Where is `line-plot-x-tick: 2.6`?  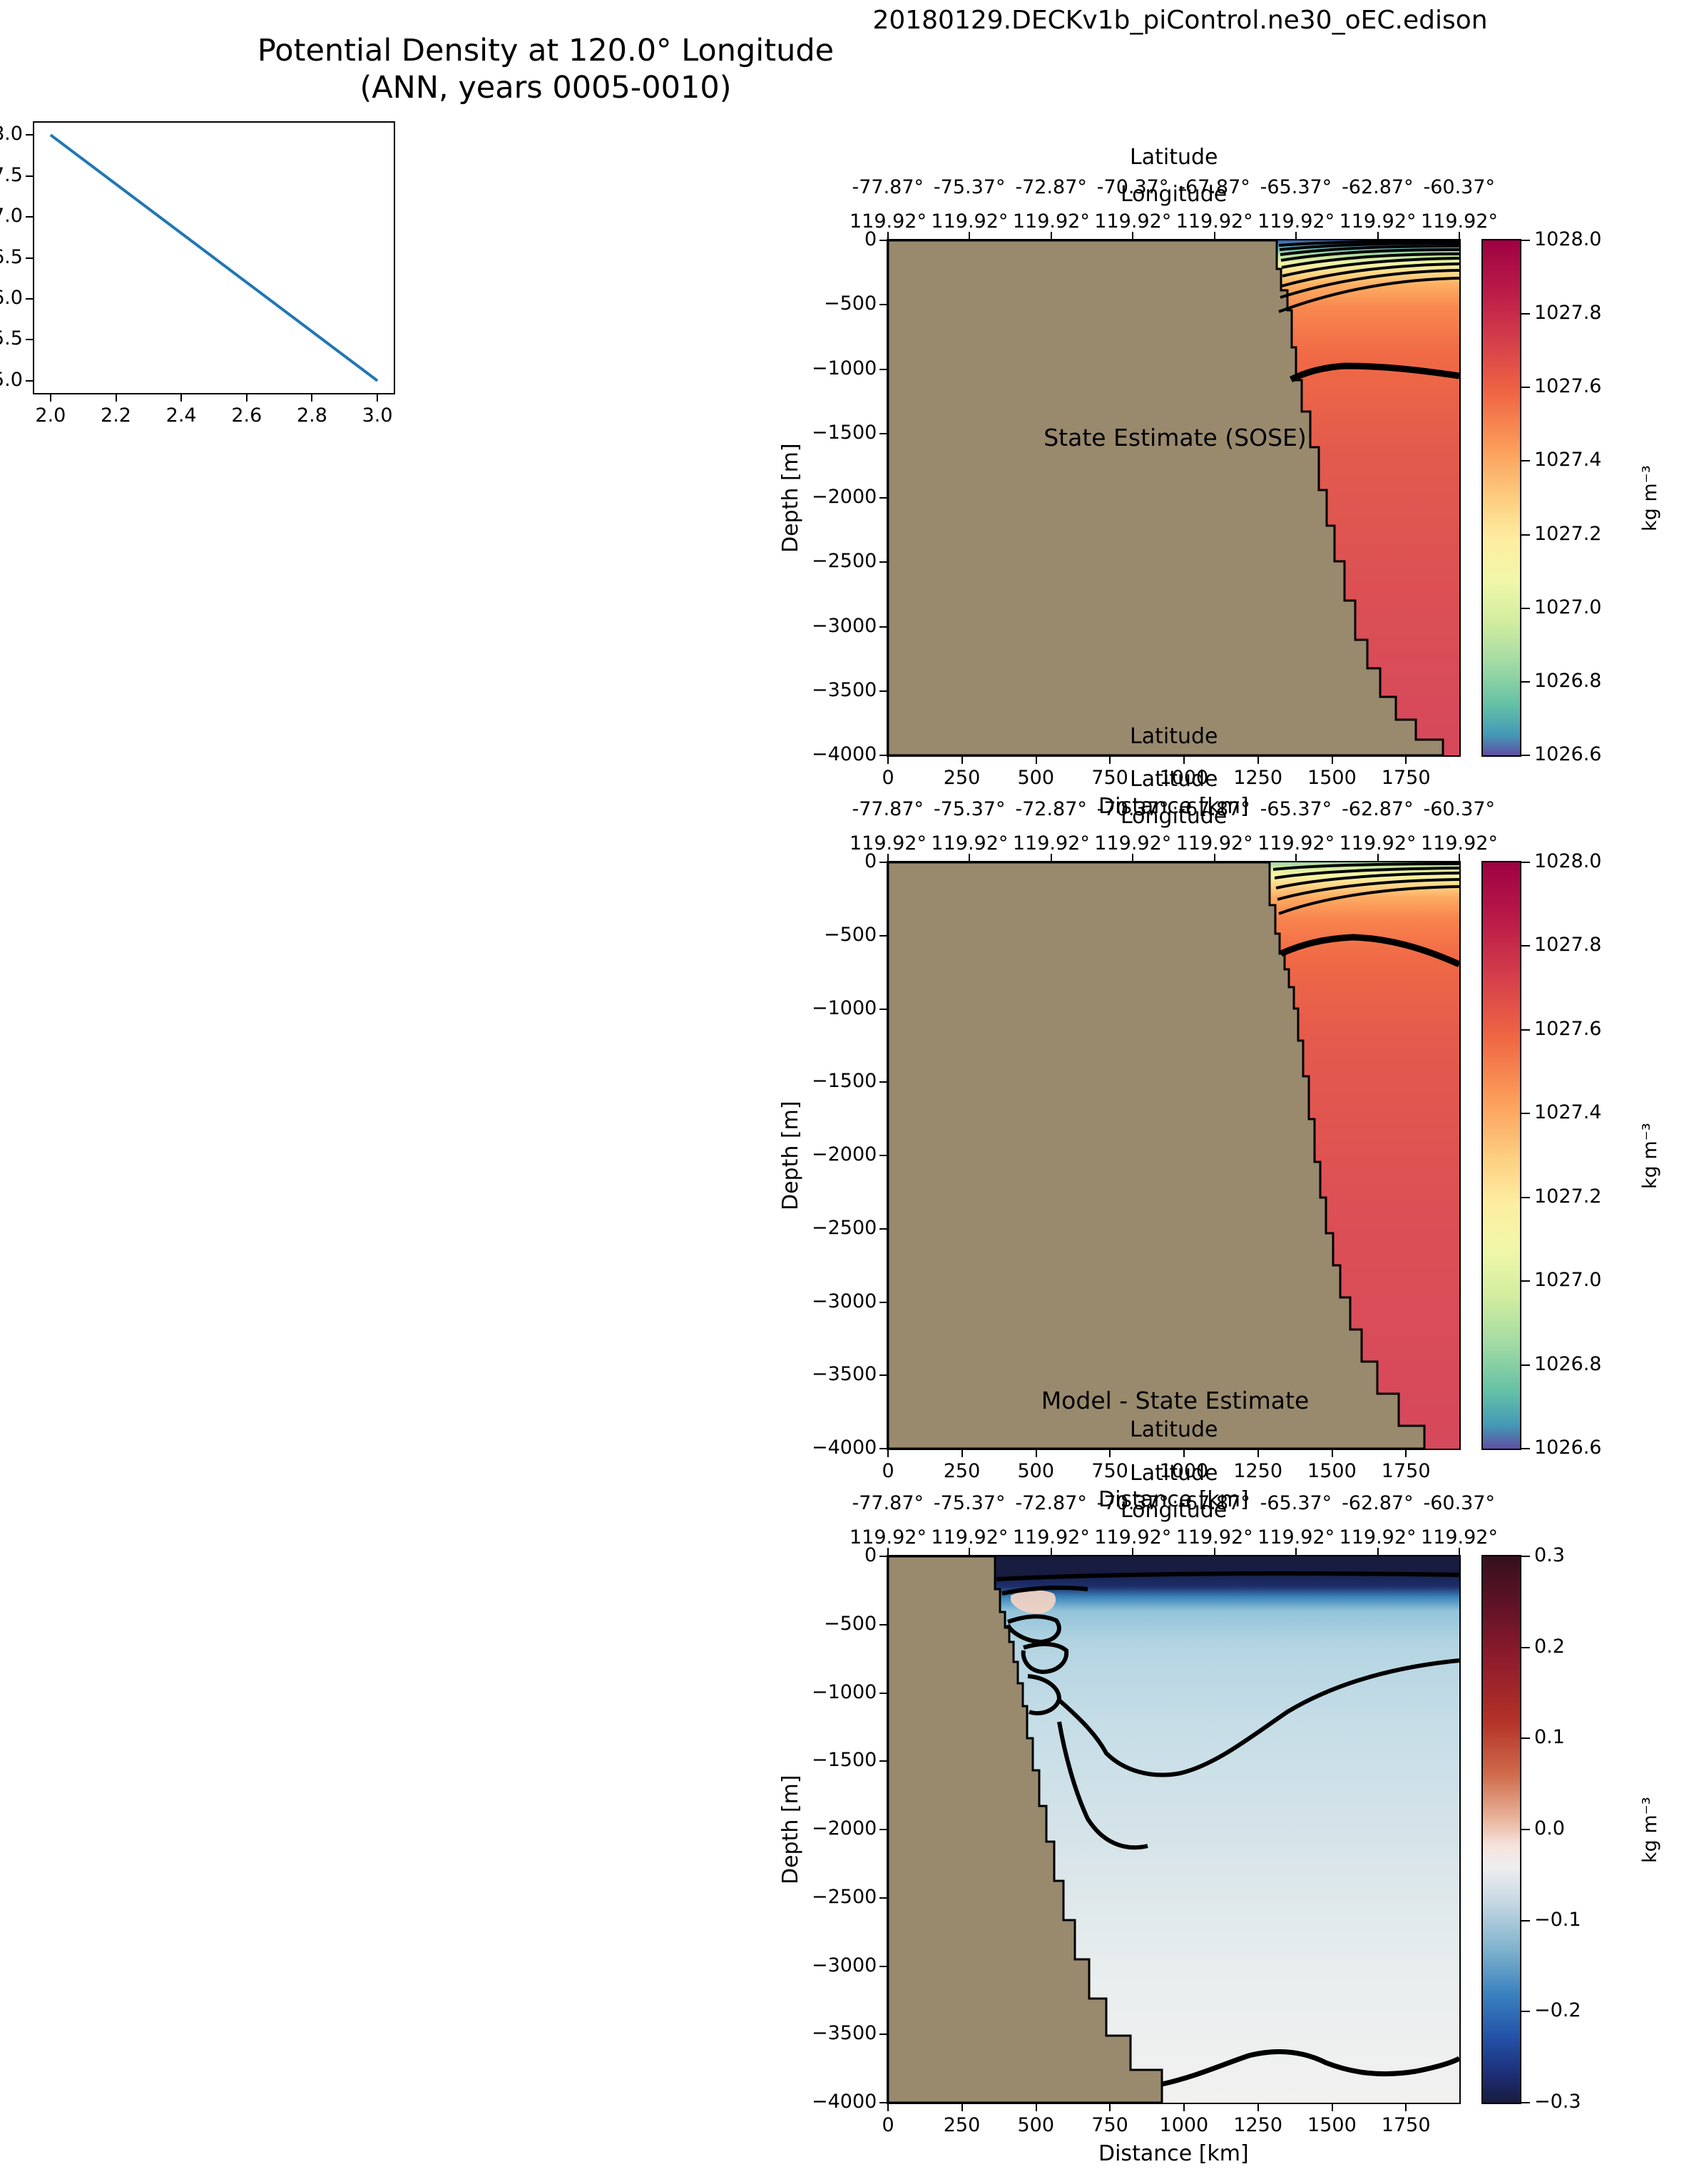 line-plot-x-tick: 2.6 is located at coordinates (246, 415).